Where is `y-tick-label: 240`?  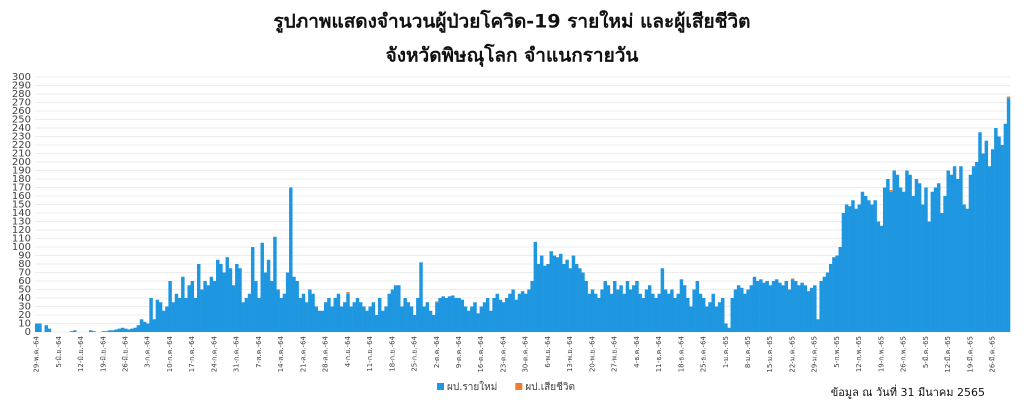
y-tick-label: 240 is located at coordinates (21, 128).